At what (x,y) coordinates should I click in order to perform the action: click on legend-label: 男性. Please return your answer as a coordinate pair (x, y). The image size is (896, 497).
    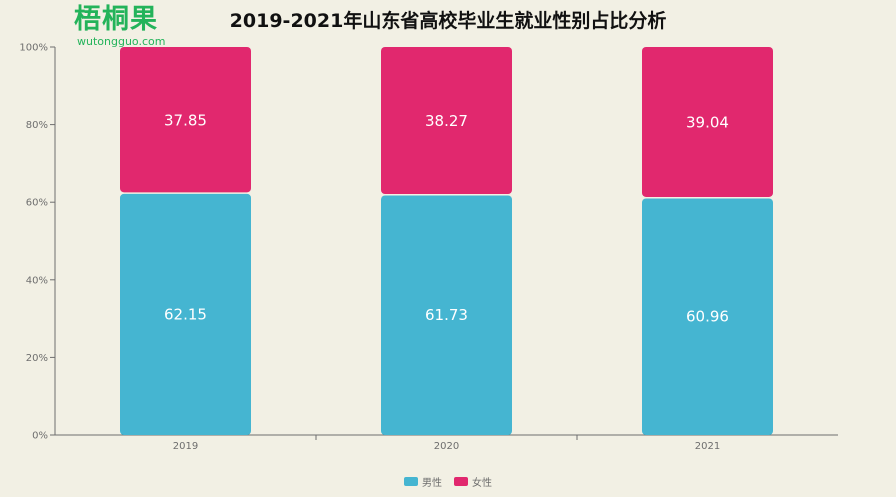
    Looking at the image, I should click on (432, 483).